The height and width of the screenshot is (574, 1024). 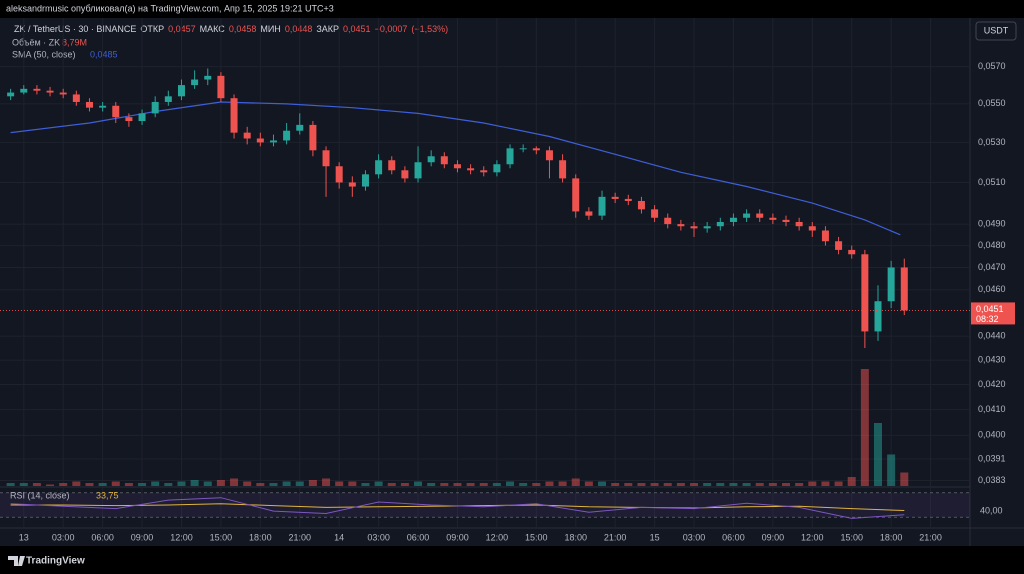 I want to click on y-tick-label: 0,0530, so click(x=992, y=142).